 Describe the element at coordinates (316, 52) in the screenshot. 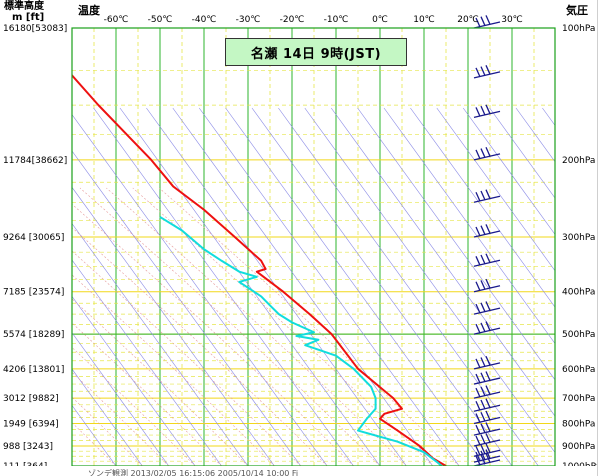

I see `chart-title: 名瀬 14日 9時(JST)` at that location.